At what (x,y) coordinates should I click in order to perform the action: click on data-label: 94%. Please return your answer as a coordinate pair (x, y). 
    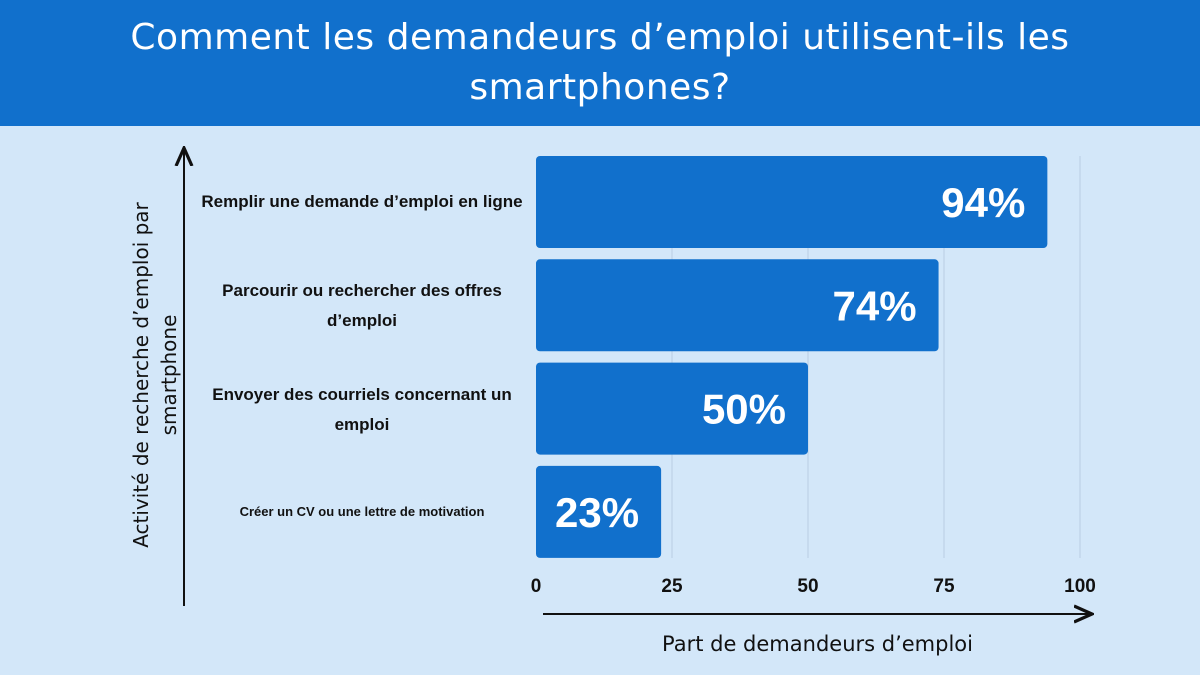
    Looking at the image, I should click on (983, 202).